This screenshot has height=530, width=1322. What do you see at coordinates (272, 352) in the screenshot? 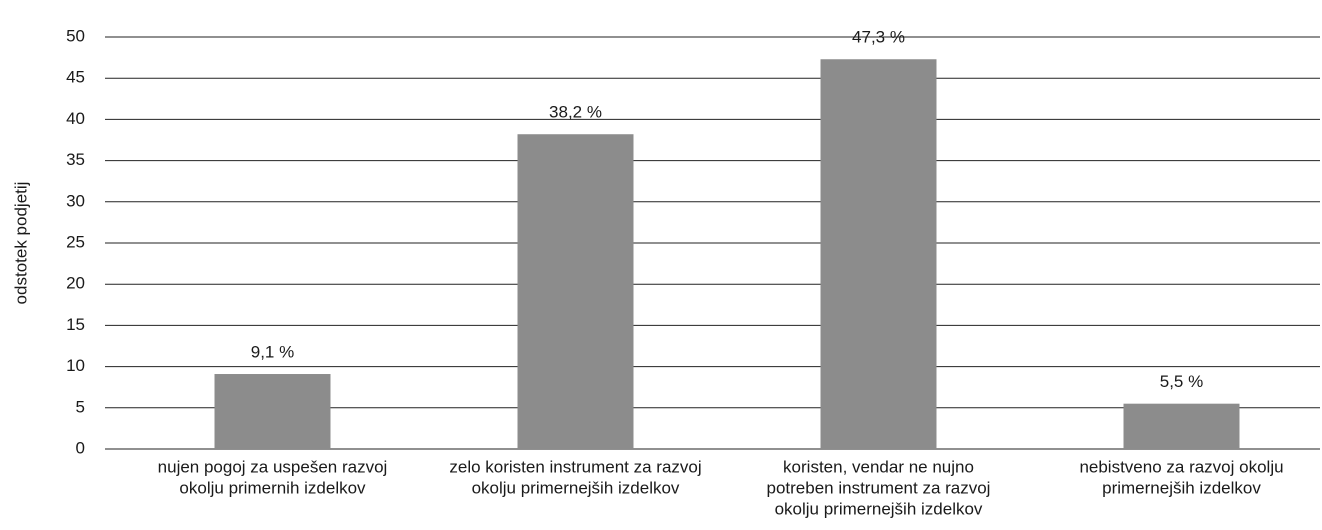
I see `value-label: 9,1 %` at bounding box center [272, 352].